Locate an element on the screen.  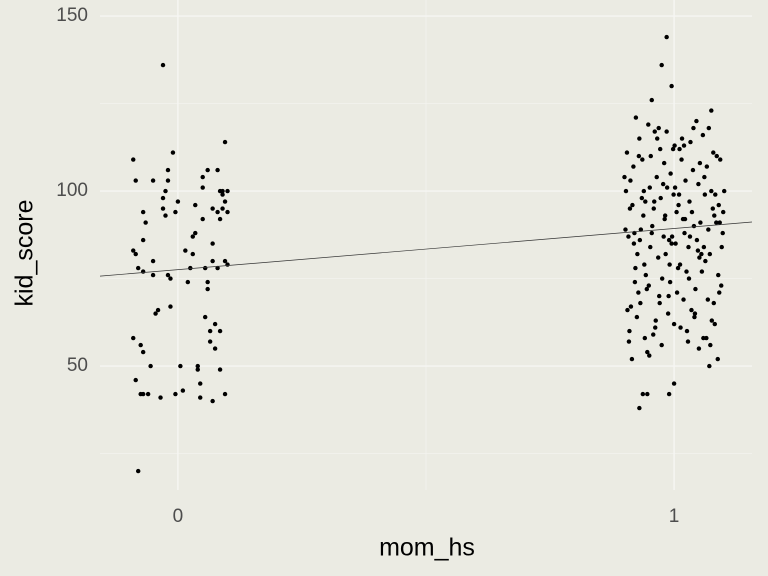
x-axis-title: mom_hs is located at coordinates (427, 548).